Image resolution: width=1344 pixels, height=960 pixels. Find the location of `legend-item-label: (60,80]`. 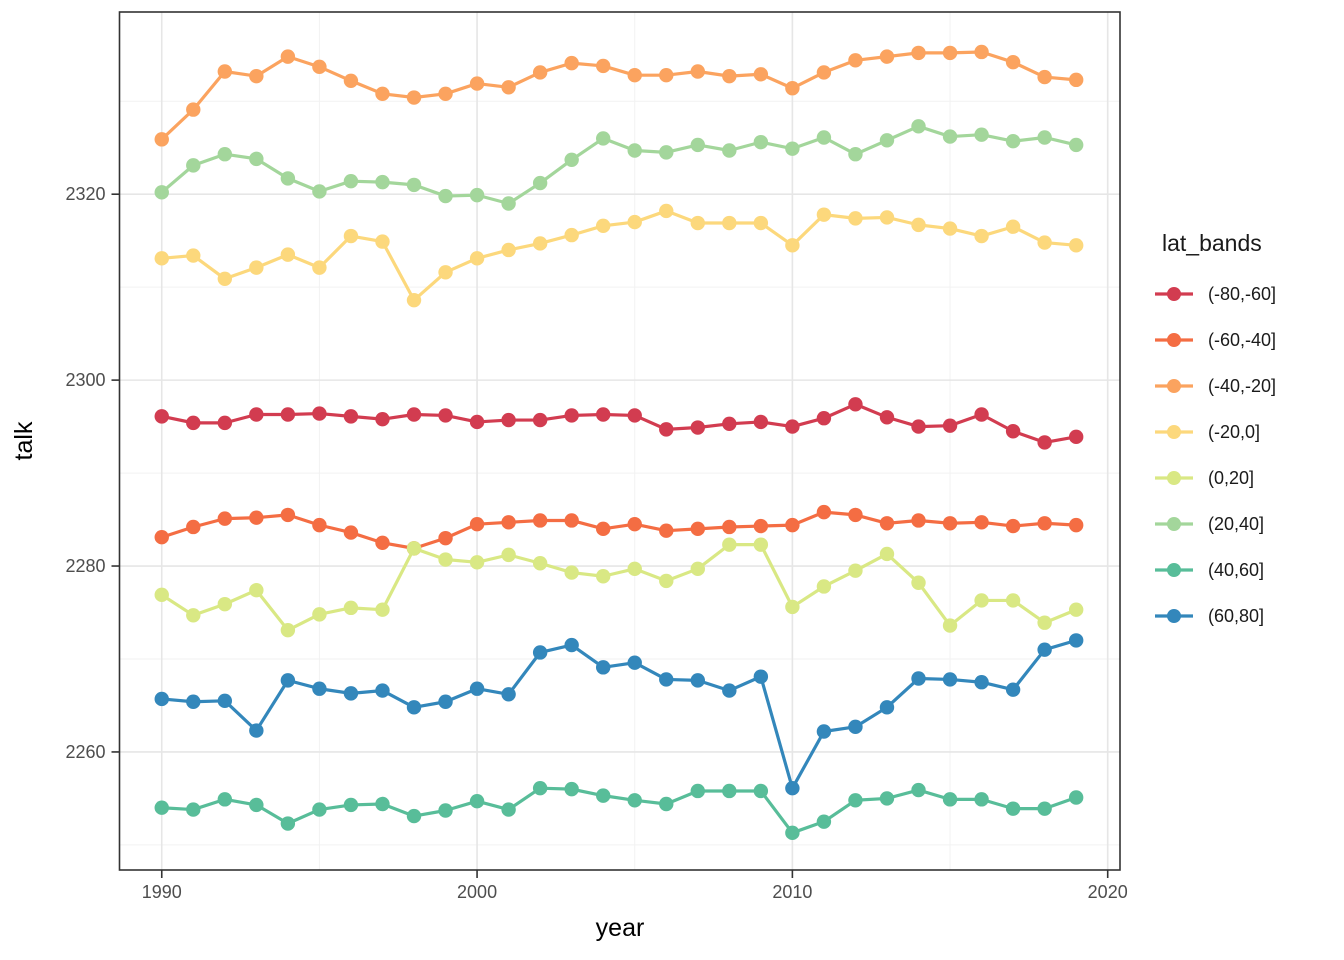

legend-item-label: (60,80] is located at coordinates (1236, 615).